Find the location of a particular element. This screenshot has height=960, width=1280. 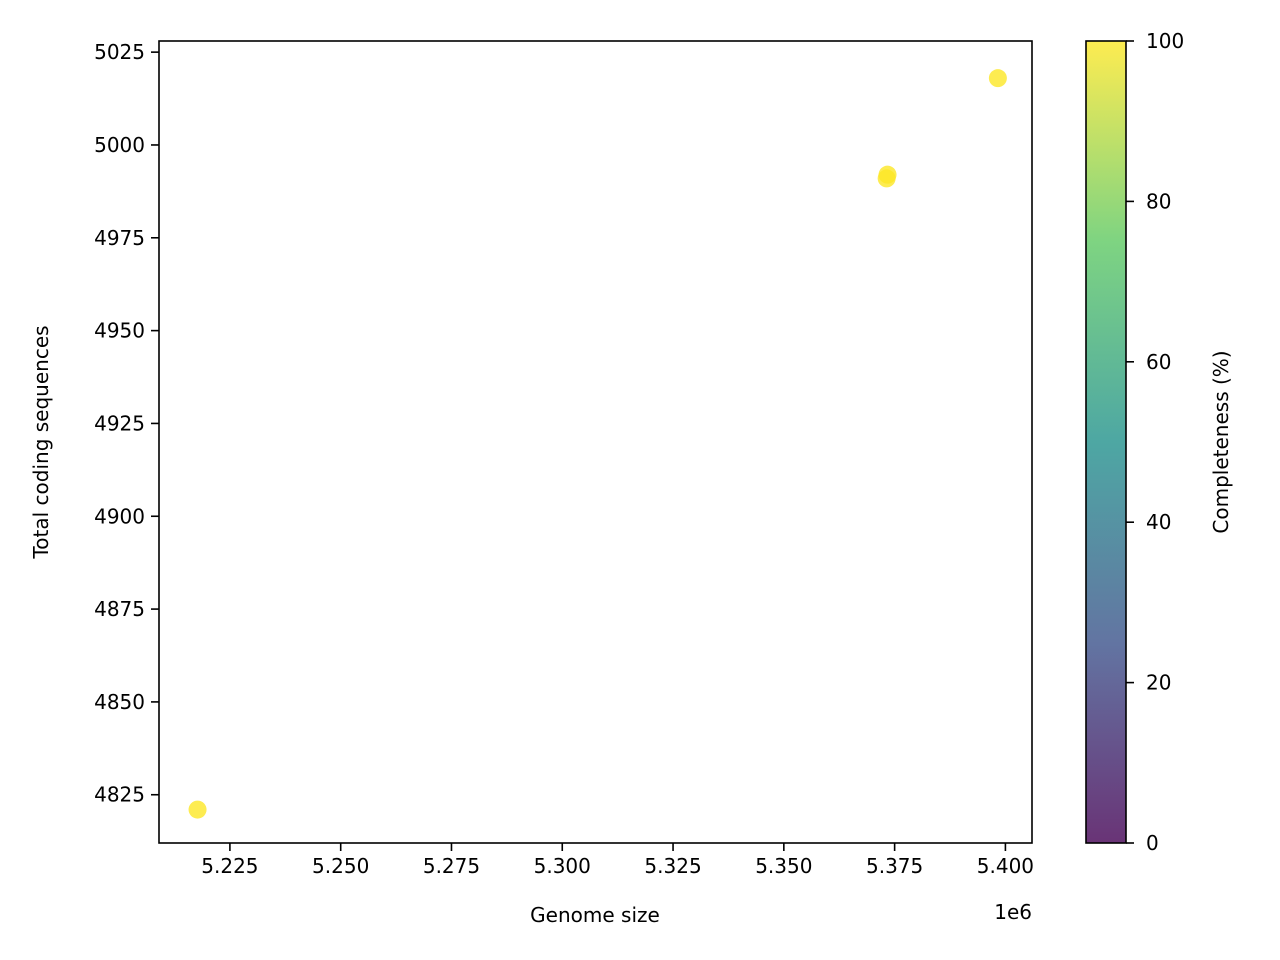

x-tick-label: 5.350 is located at coordinates (783, 866).